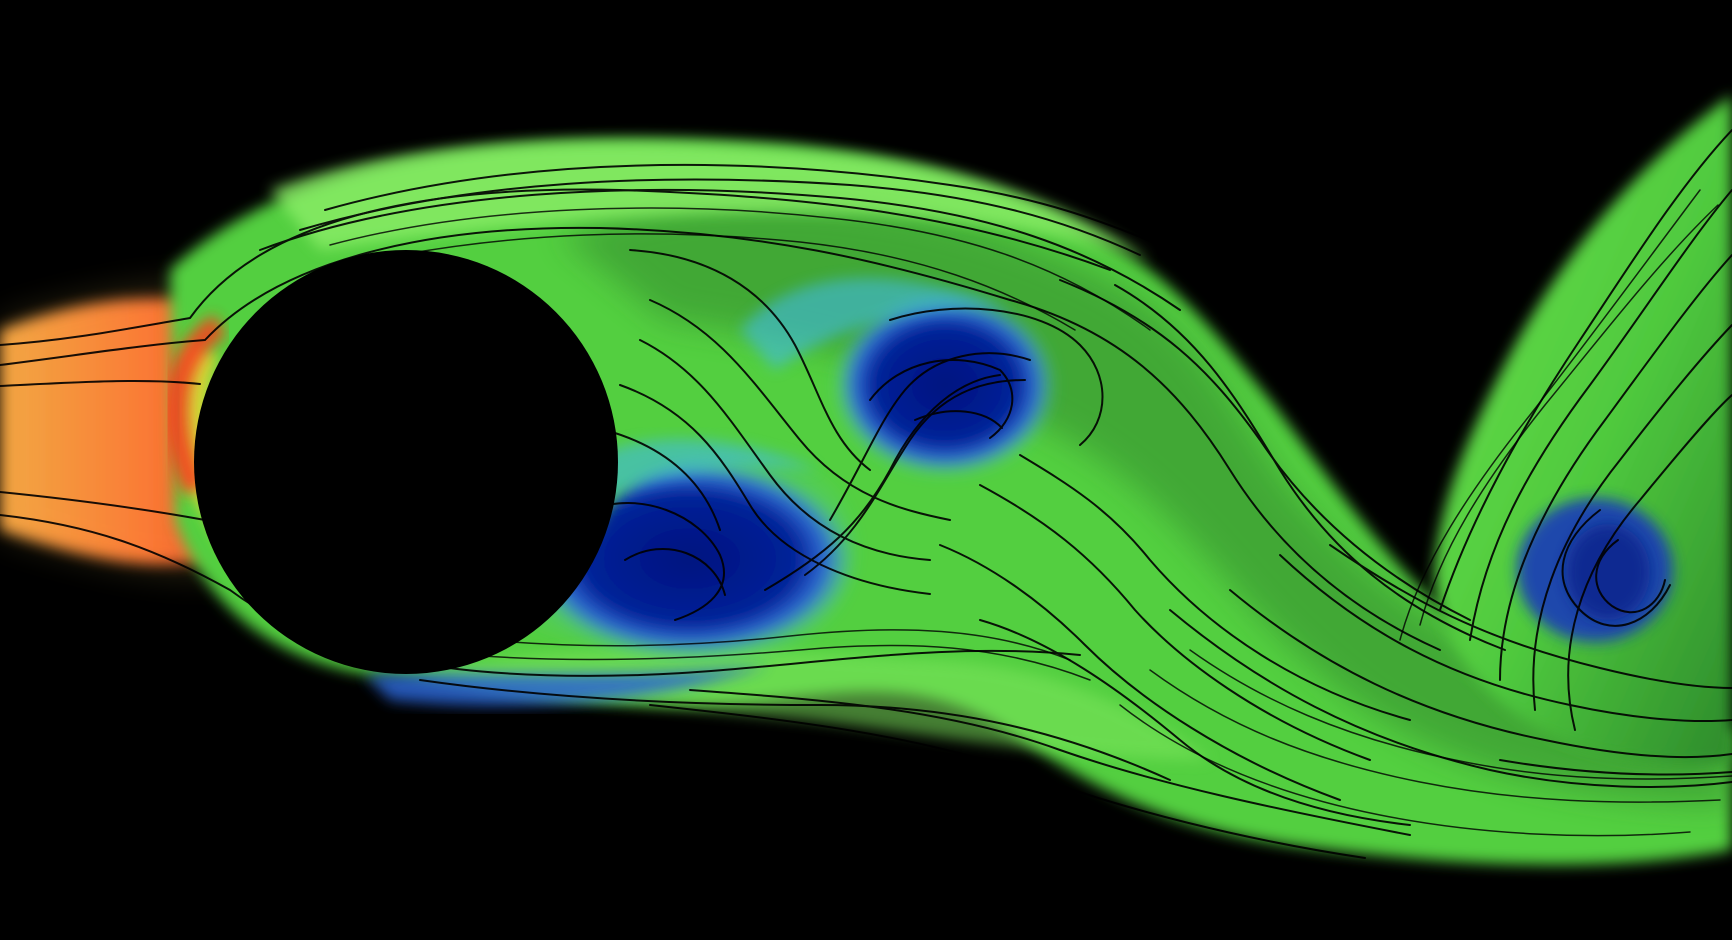 The width and height of the screenshot is (1732, 940). I want to click on circle-obstacle-icon, so click(406, 462).